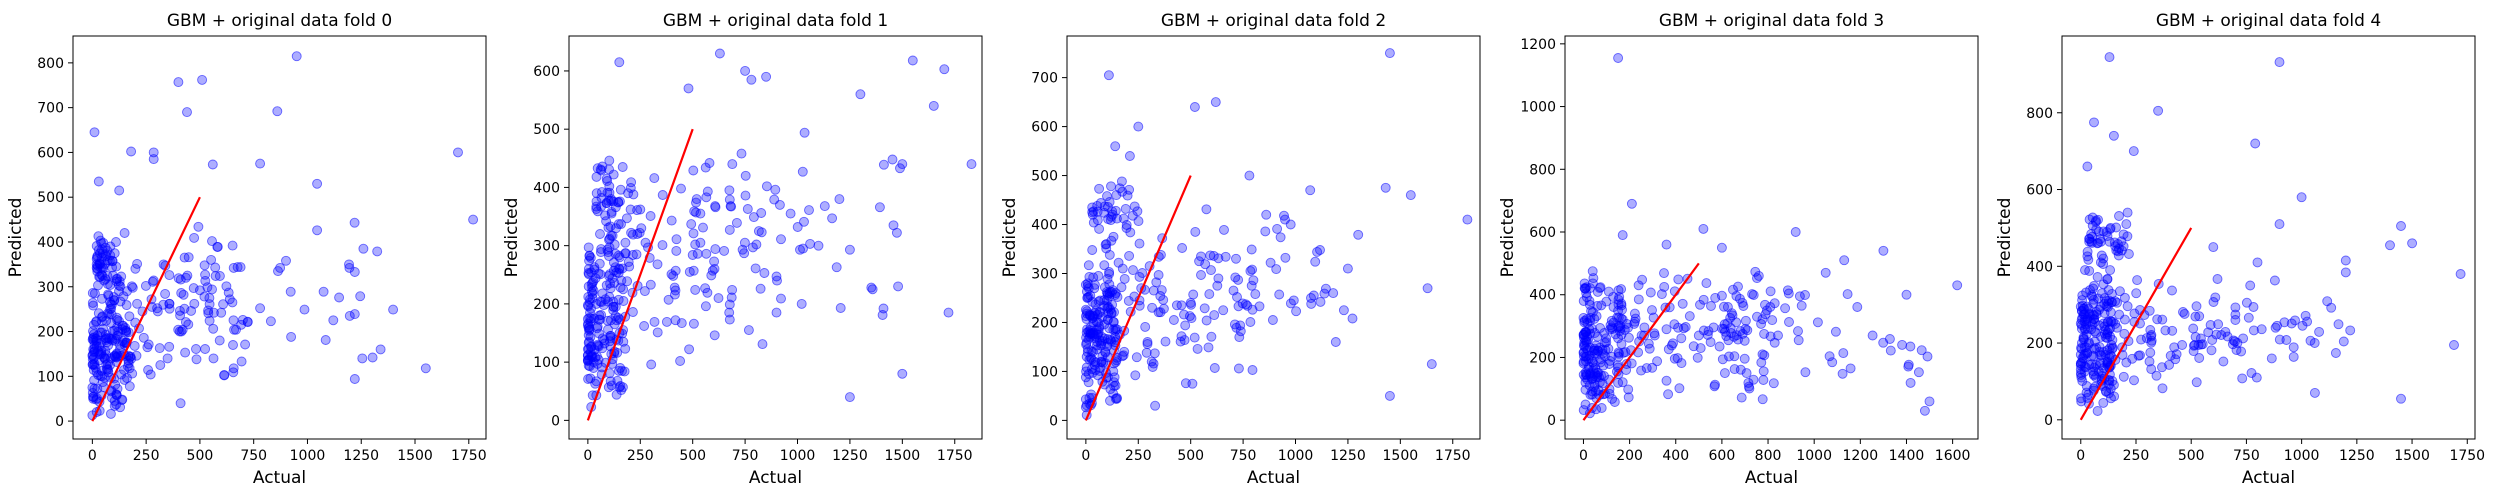 This screenshot has height=500, width=2500. I want to click on chart-title: GBM + original data fold 2, so click(1273, 21).